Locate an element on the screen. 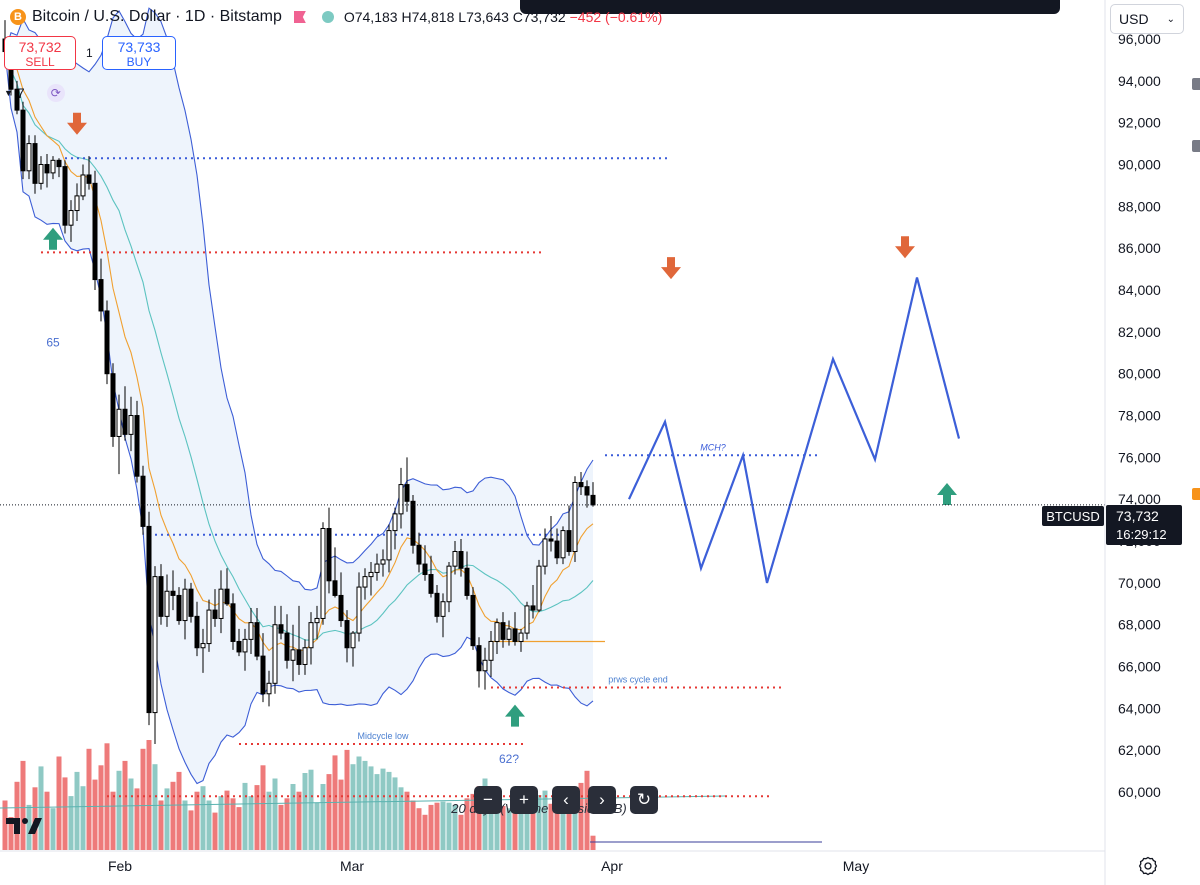 The width and height of the screenshot is (1200, 885). settings-gear-icon is located at coordinates (1148, 866).